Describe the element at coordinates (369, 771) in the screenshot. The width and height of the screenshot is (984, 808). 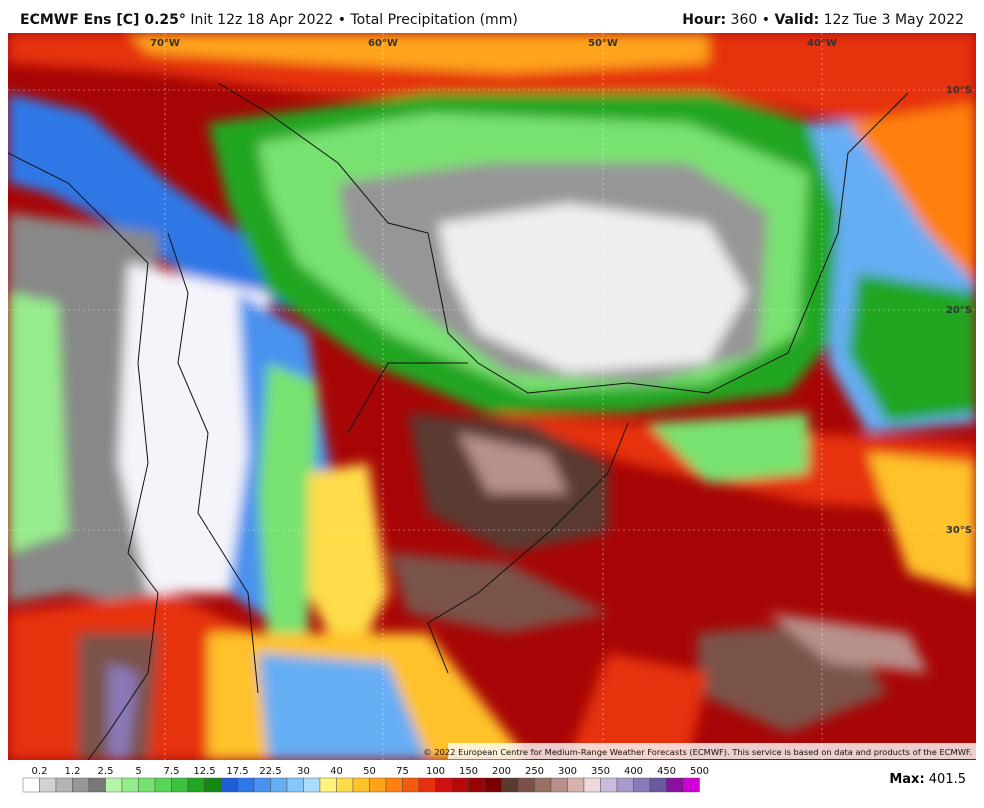
I see `colorbar-label: 50` at that location.